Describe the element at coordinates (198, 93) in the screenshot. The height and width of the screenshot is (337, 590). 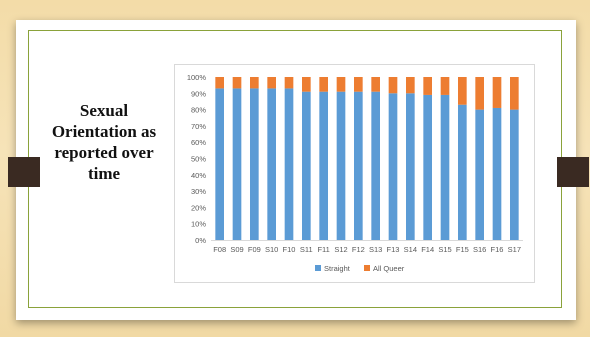
I see `y-tick-label: 90%` at that location.